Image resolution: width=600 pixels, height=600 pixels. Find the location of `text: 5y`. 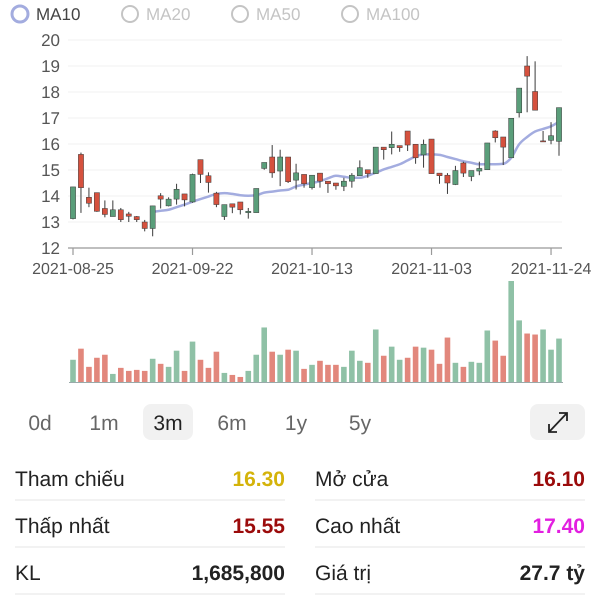

text: 5y is located at coordinates (360, 423).